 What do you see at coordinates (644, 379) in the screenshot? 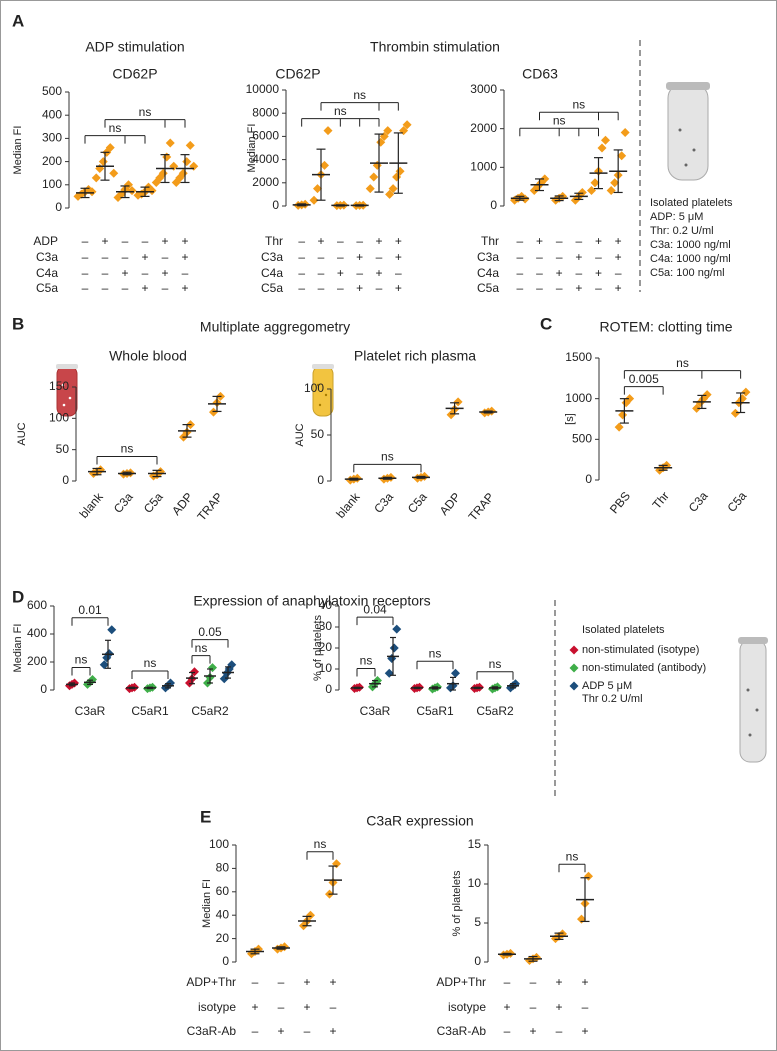
I see `bracket-label: 0.005` at bounding box center [644, 379].